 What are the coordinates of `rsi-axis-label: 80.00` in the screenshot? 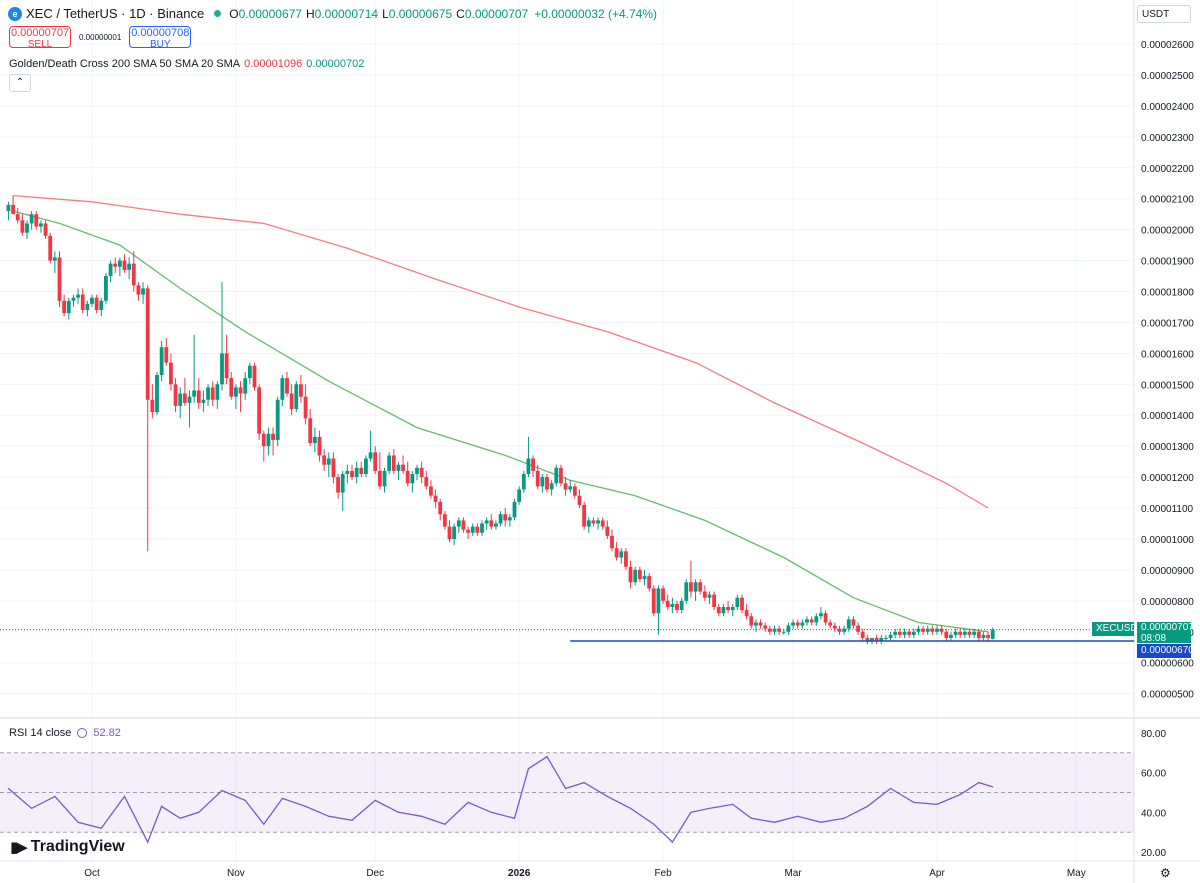 It's located at (1153, 734).